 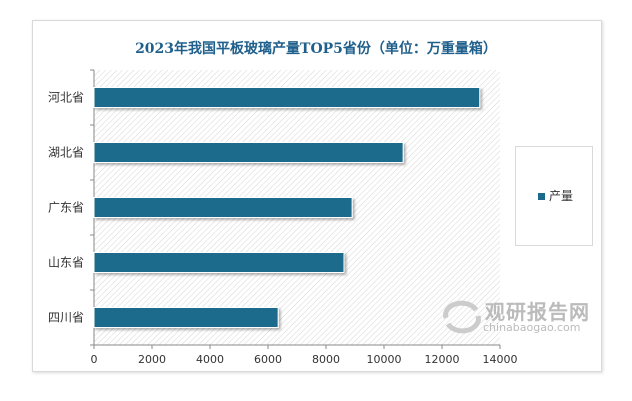 I want to click on bar-四川省, so click(x=186, y=317).